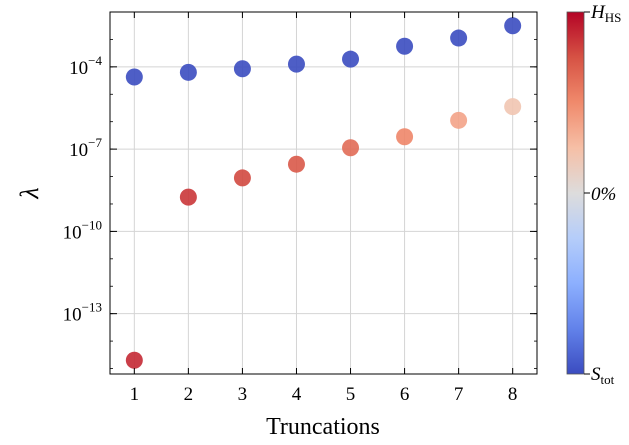 The width and height of the screenshot is (629, 445). What do you see at coordinates (85, 148) in the screenshot?
I see `y-tick-label: 10⁻⁷` at bounding box center [85, 148].